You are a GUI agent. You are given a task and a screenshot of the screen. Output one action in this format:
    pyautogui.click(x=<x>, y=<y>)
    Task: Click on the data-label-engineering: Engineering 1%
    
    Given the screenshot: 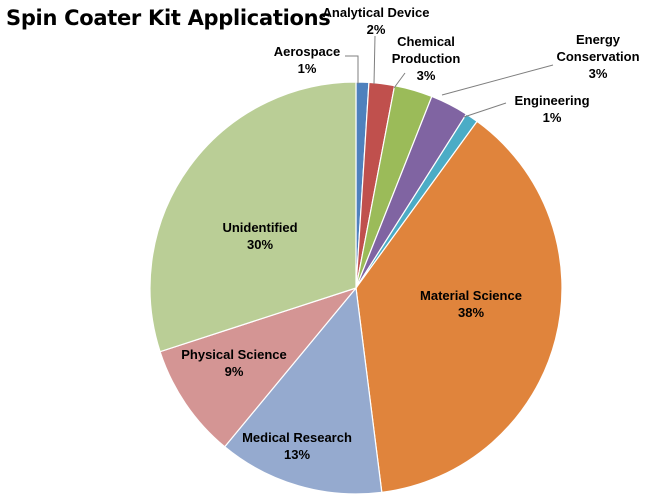 What is the action you would take?
    pyautogui.click(x=551, y=109)
    